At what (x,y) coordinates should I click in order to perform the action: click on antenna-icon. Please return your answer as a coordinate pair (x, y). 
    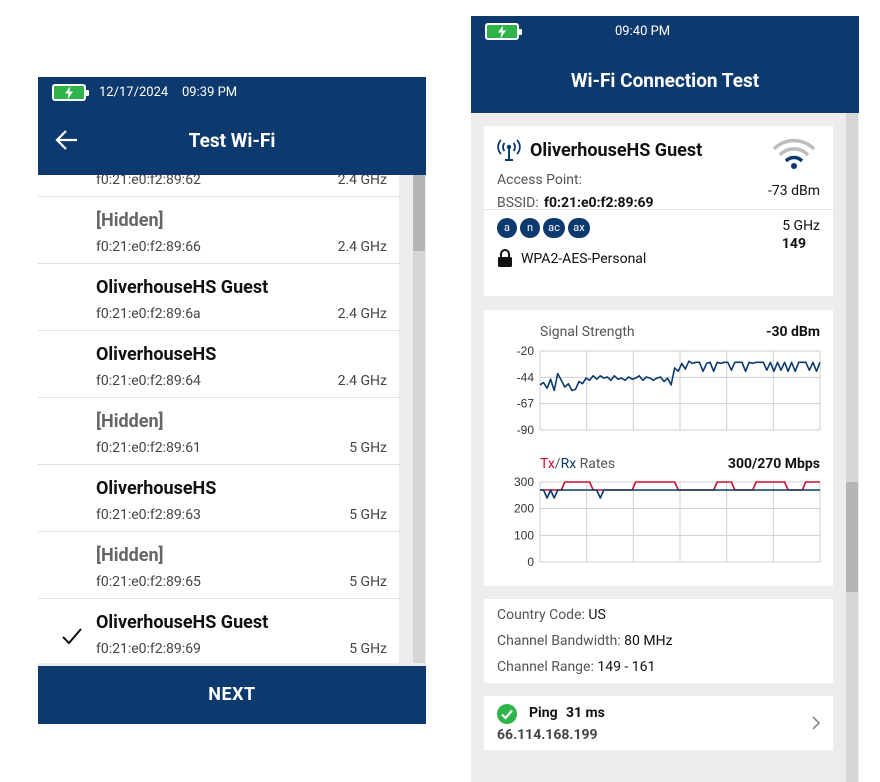
    Looking at the image, I should click on (509, 150).